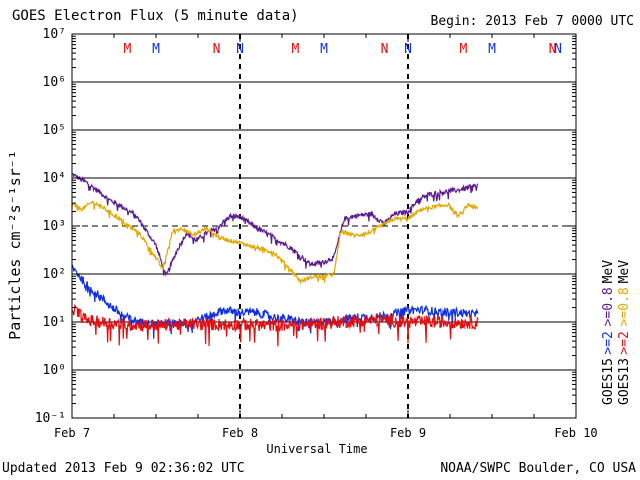  I want to click on series-line-goes13-0-8-mev, so click(275, 242).